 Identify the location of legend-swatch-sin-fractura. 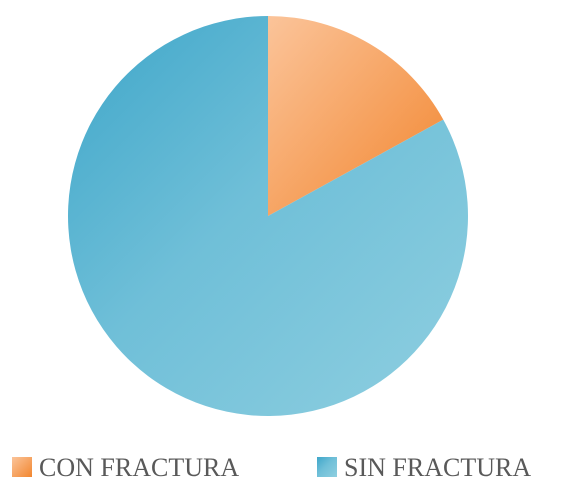
(327, 467).